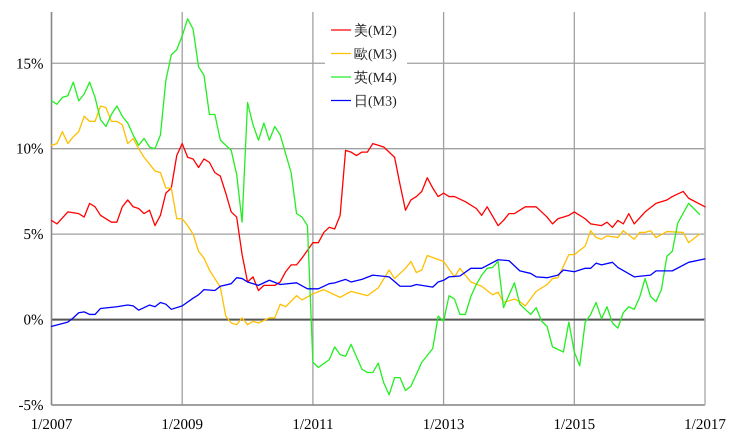 The width and height of the screenshot is (729, 430). Describe the element at coordinates (376, 55) in the screenshot. I see `legend-label: 歐(M3)` at that location.